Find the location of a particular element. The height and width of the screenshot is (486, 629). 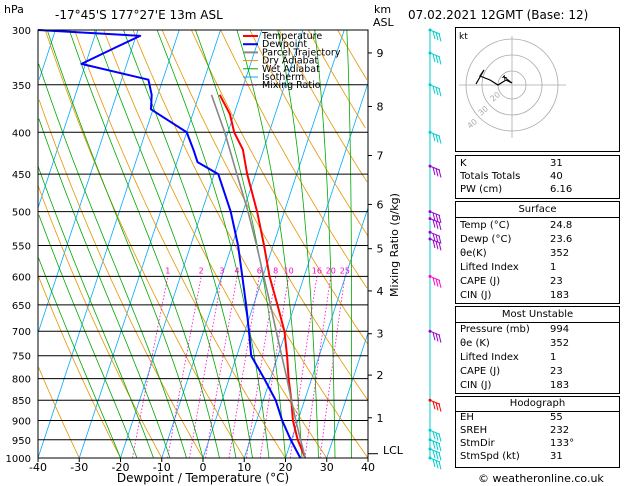

surface-row: Dewp (°C) 23.6 is located at coordinates (516, 239).